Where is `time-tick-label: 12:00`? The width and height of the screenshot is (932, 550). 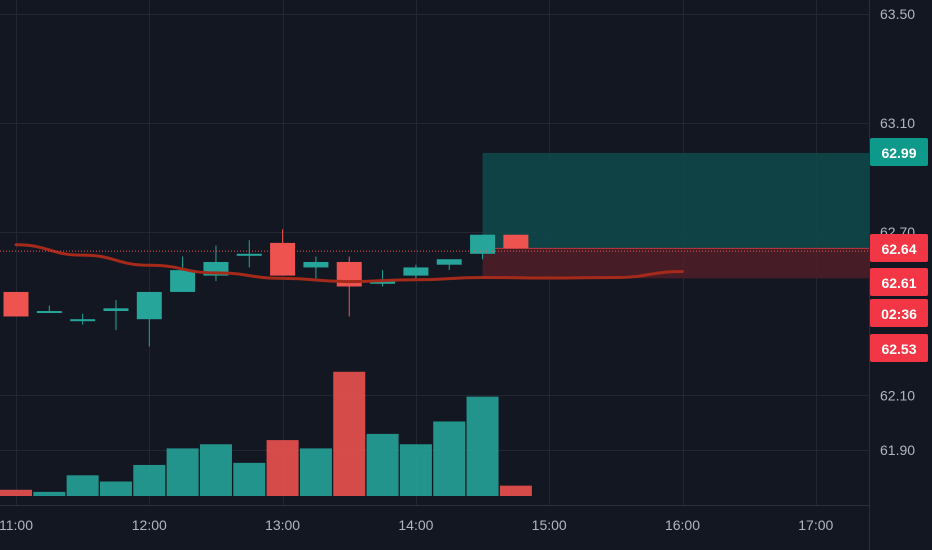 time-tick-label: 12:00 is located at coordinates (149, 525).